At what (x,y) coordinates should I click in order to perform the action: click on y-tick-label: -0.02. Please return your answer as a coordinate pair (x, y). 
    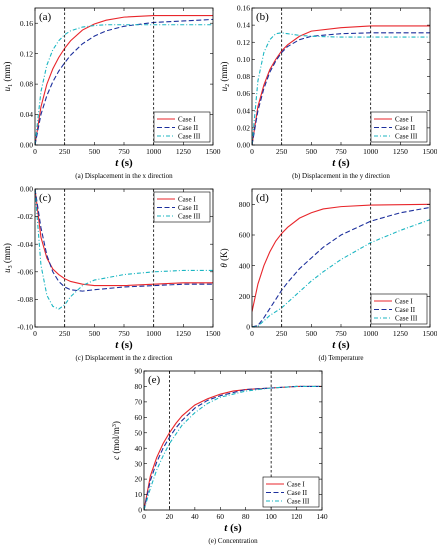
    Looking at the image, I should click on (25, 216).